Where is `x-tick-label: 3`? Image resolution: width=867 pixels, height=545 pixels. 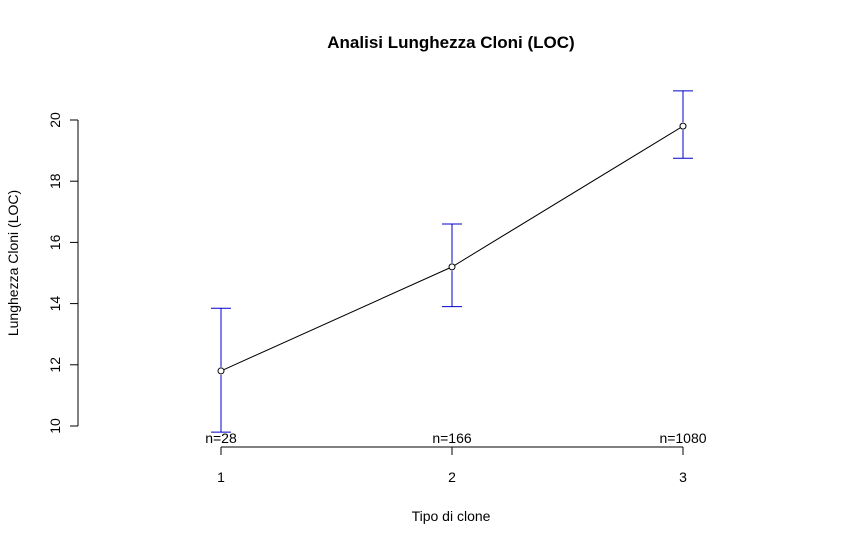 x-tick-label: 3 is located at coordinates (683, 477).